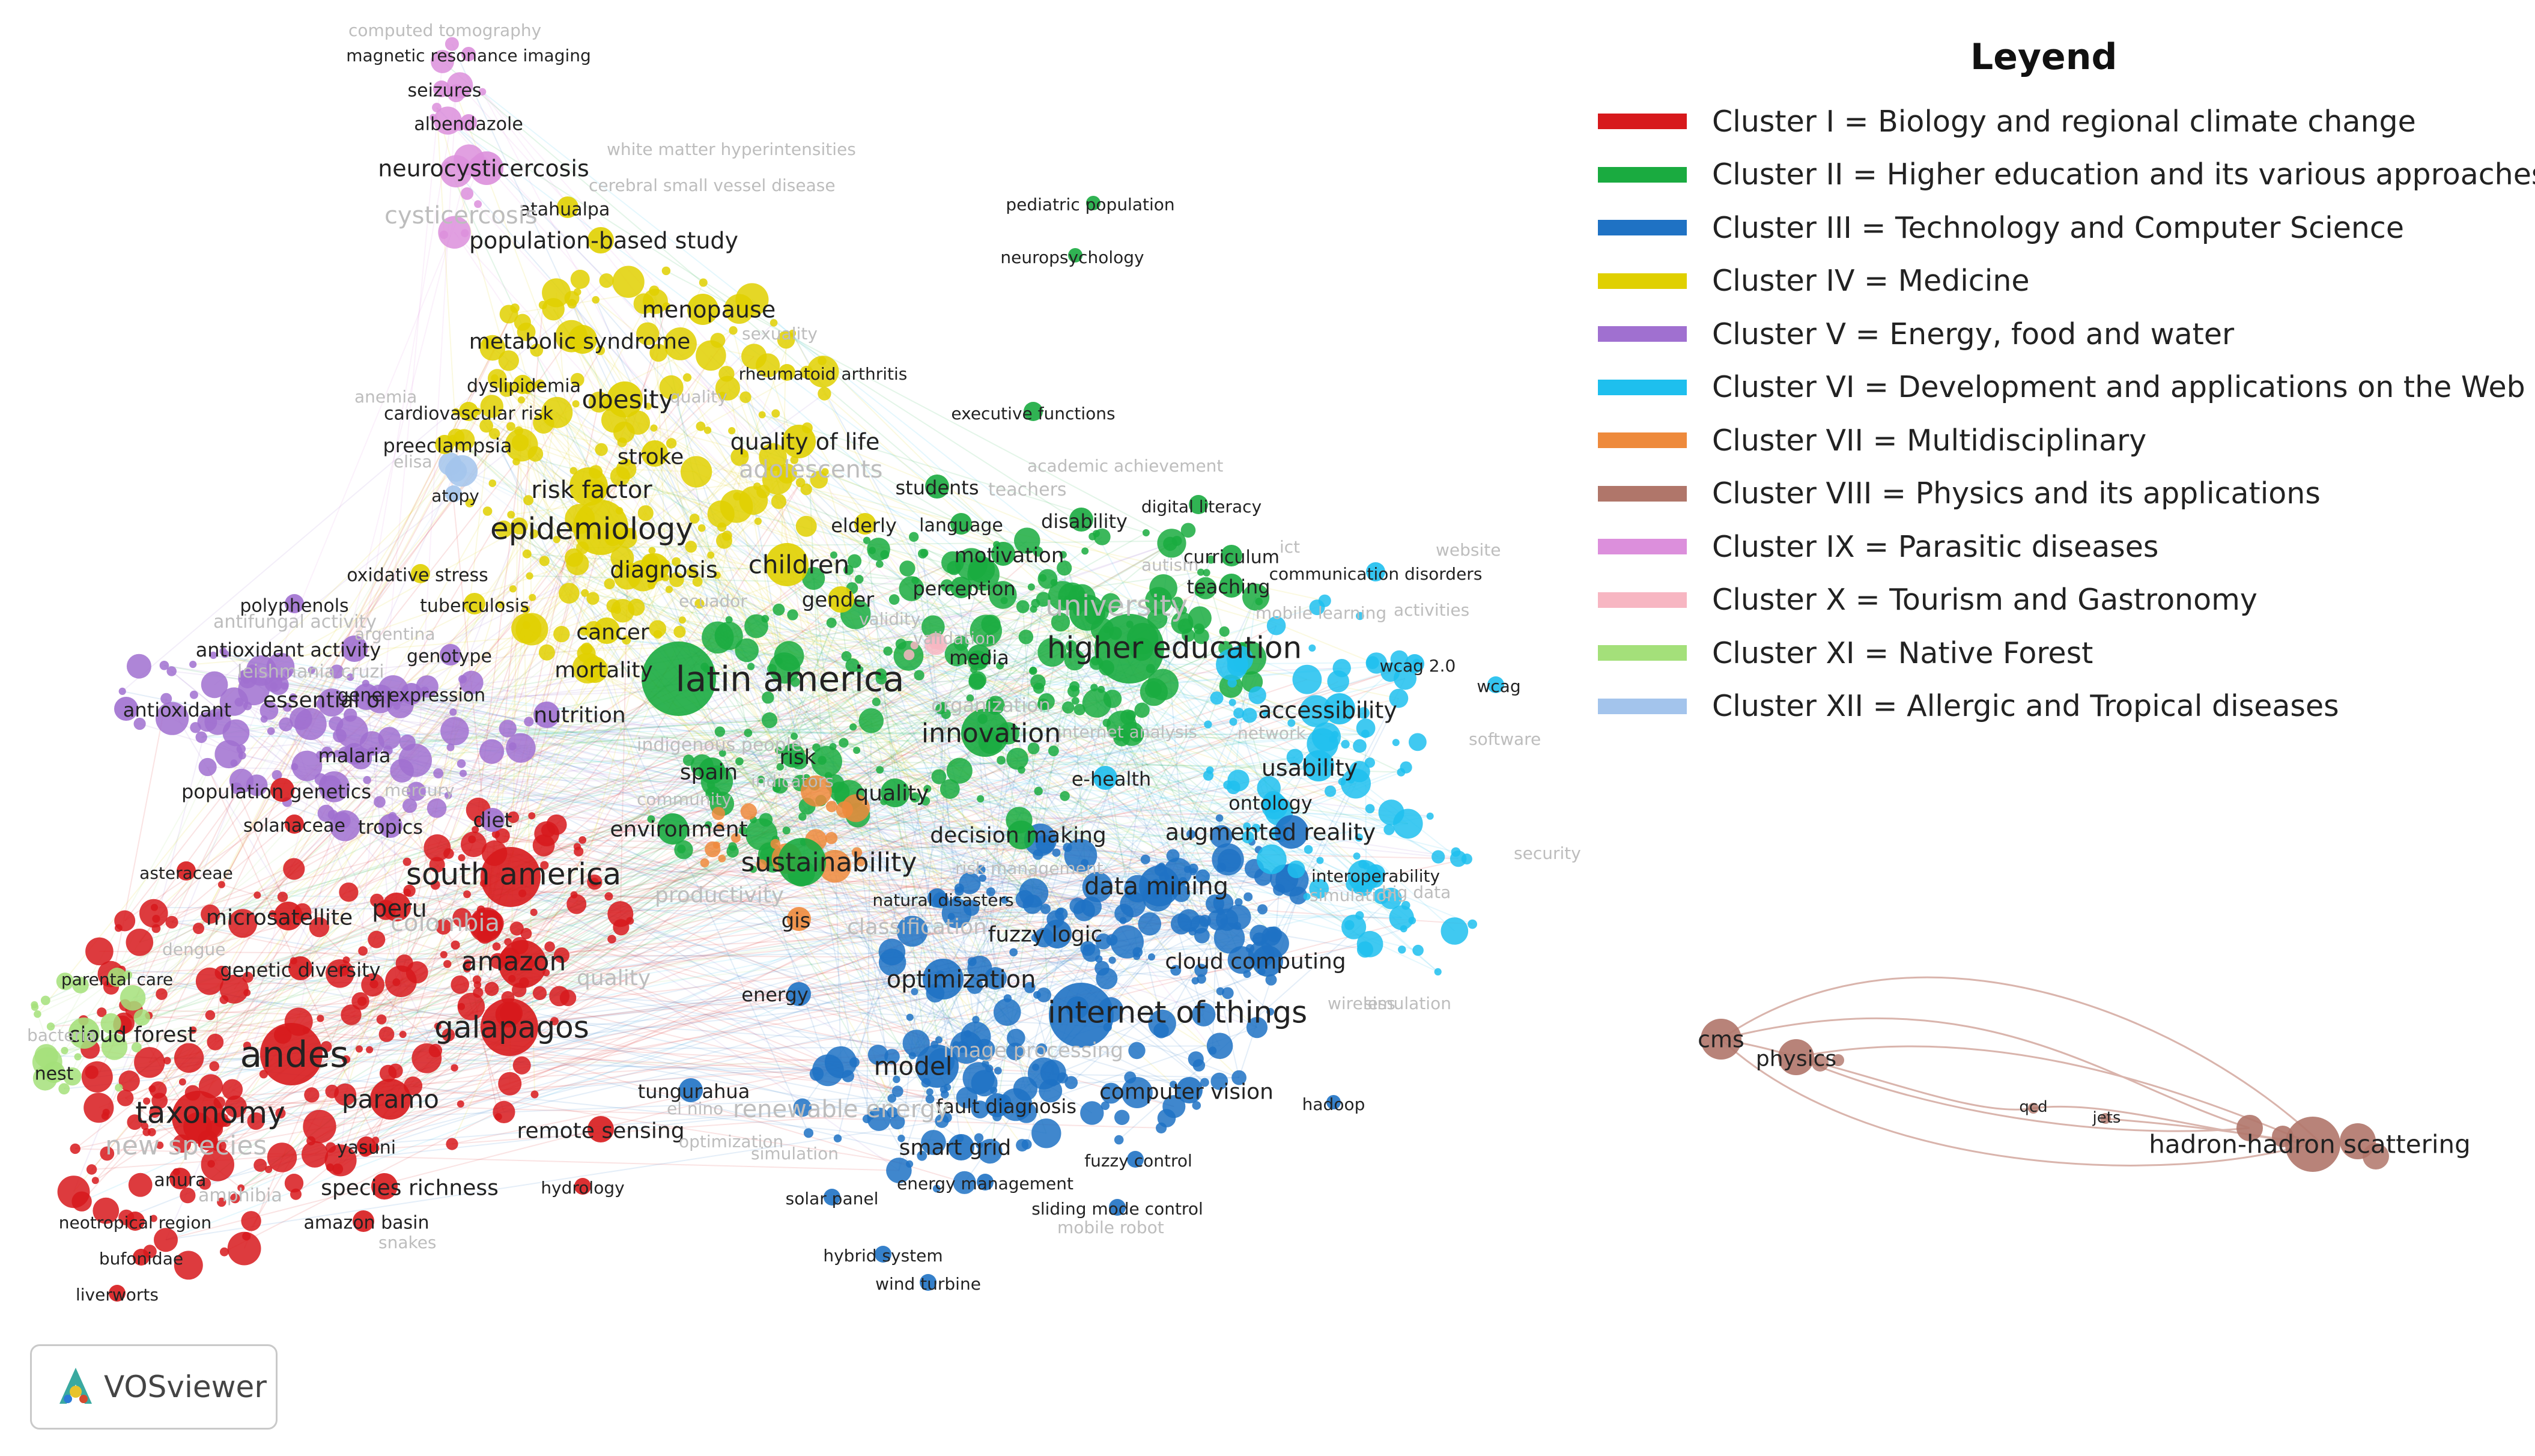 Image resolution: width=2535 pixels, height=1456 pixels. I want to click on keyword-label: elderly, so click(864, 526).